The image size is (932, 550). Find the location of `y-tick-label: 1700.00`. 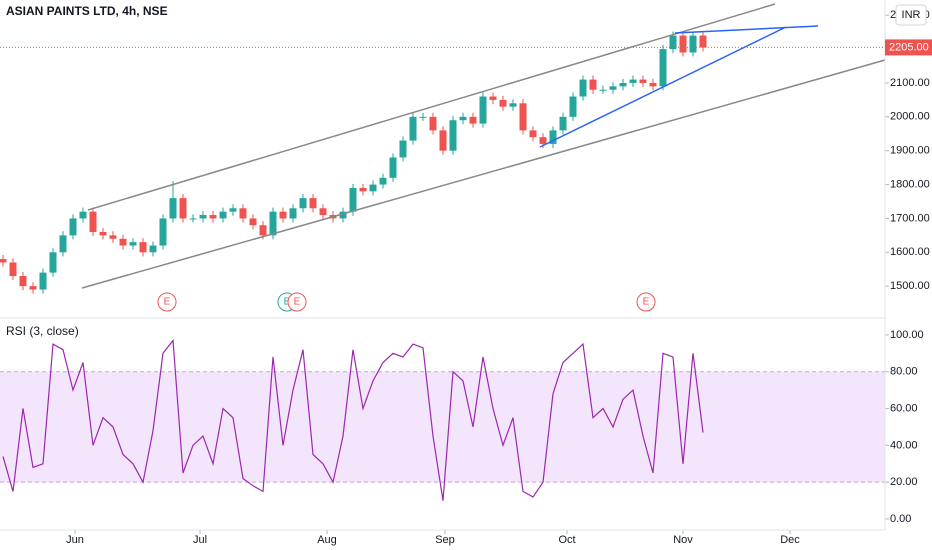

y-tick-label: 1700.00 is located at coordinates (910, 218).